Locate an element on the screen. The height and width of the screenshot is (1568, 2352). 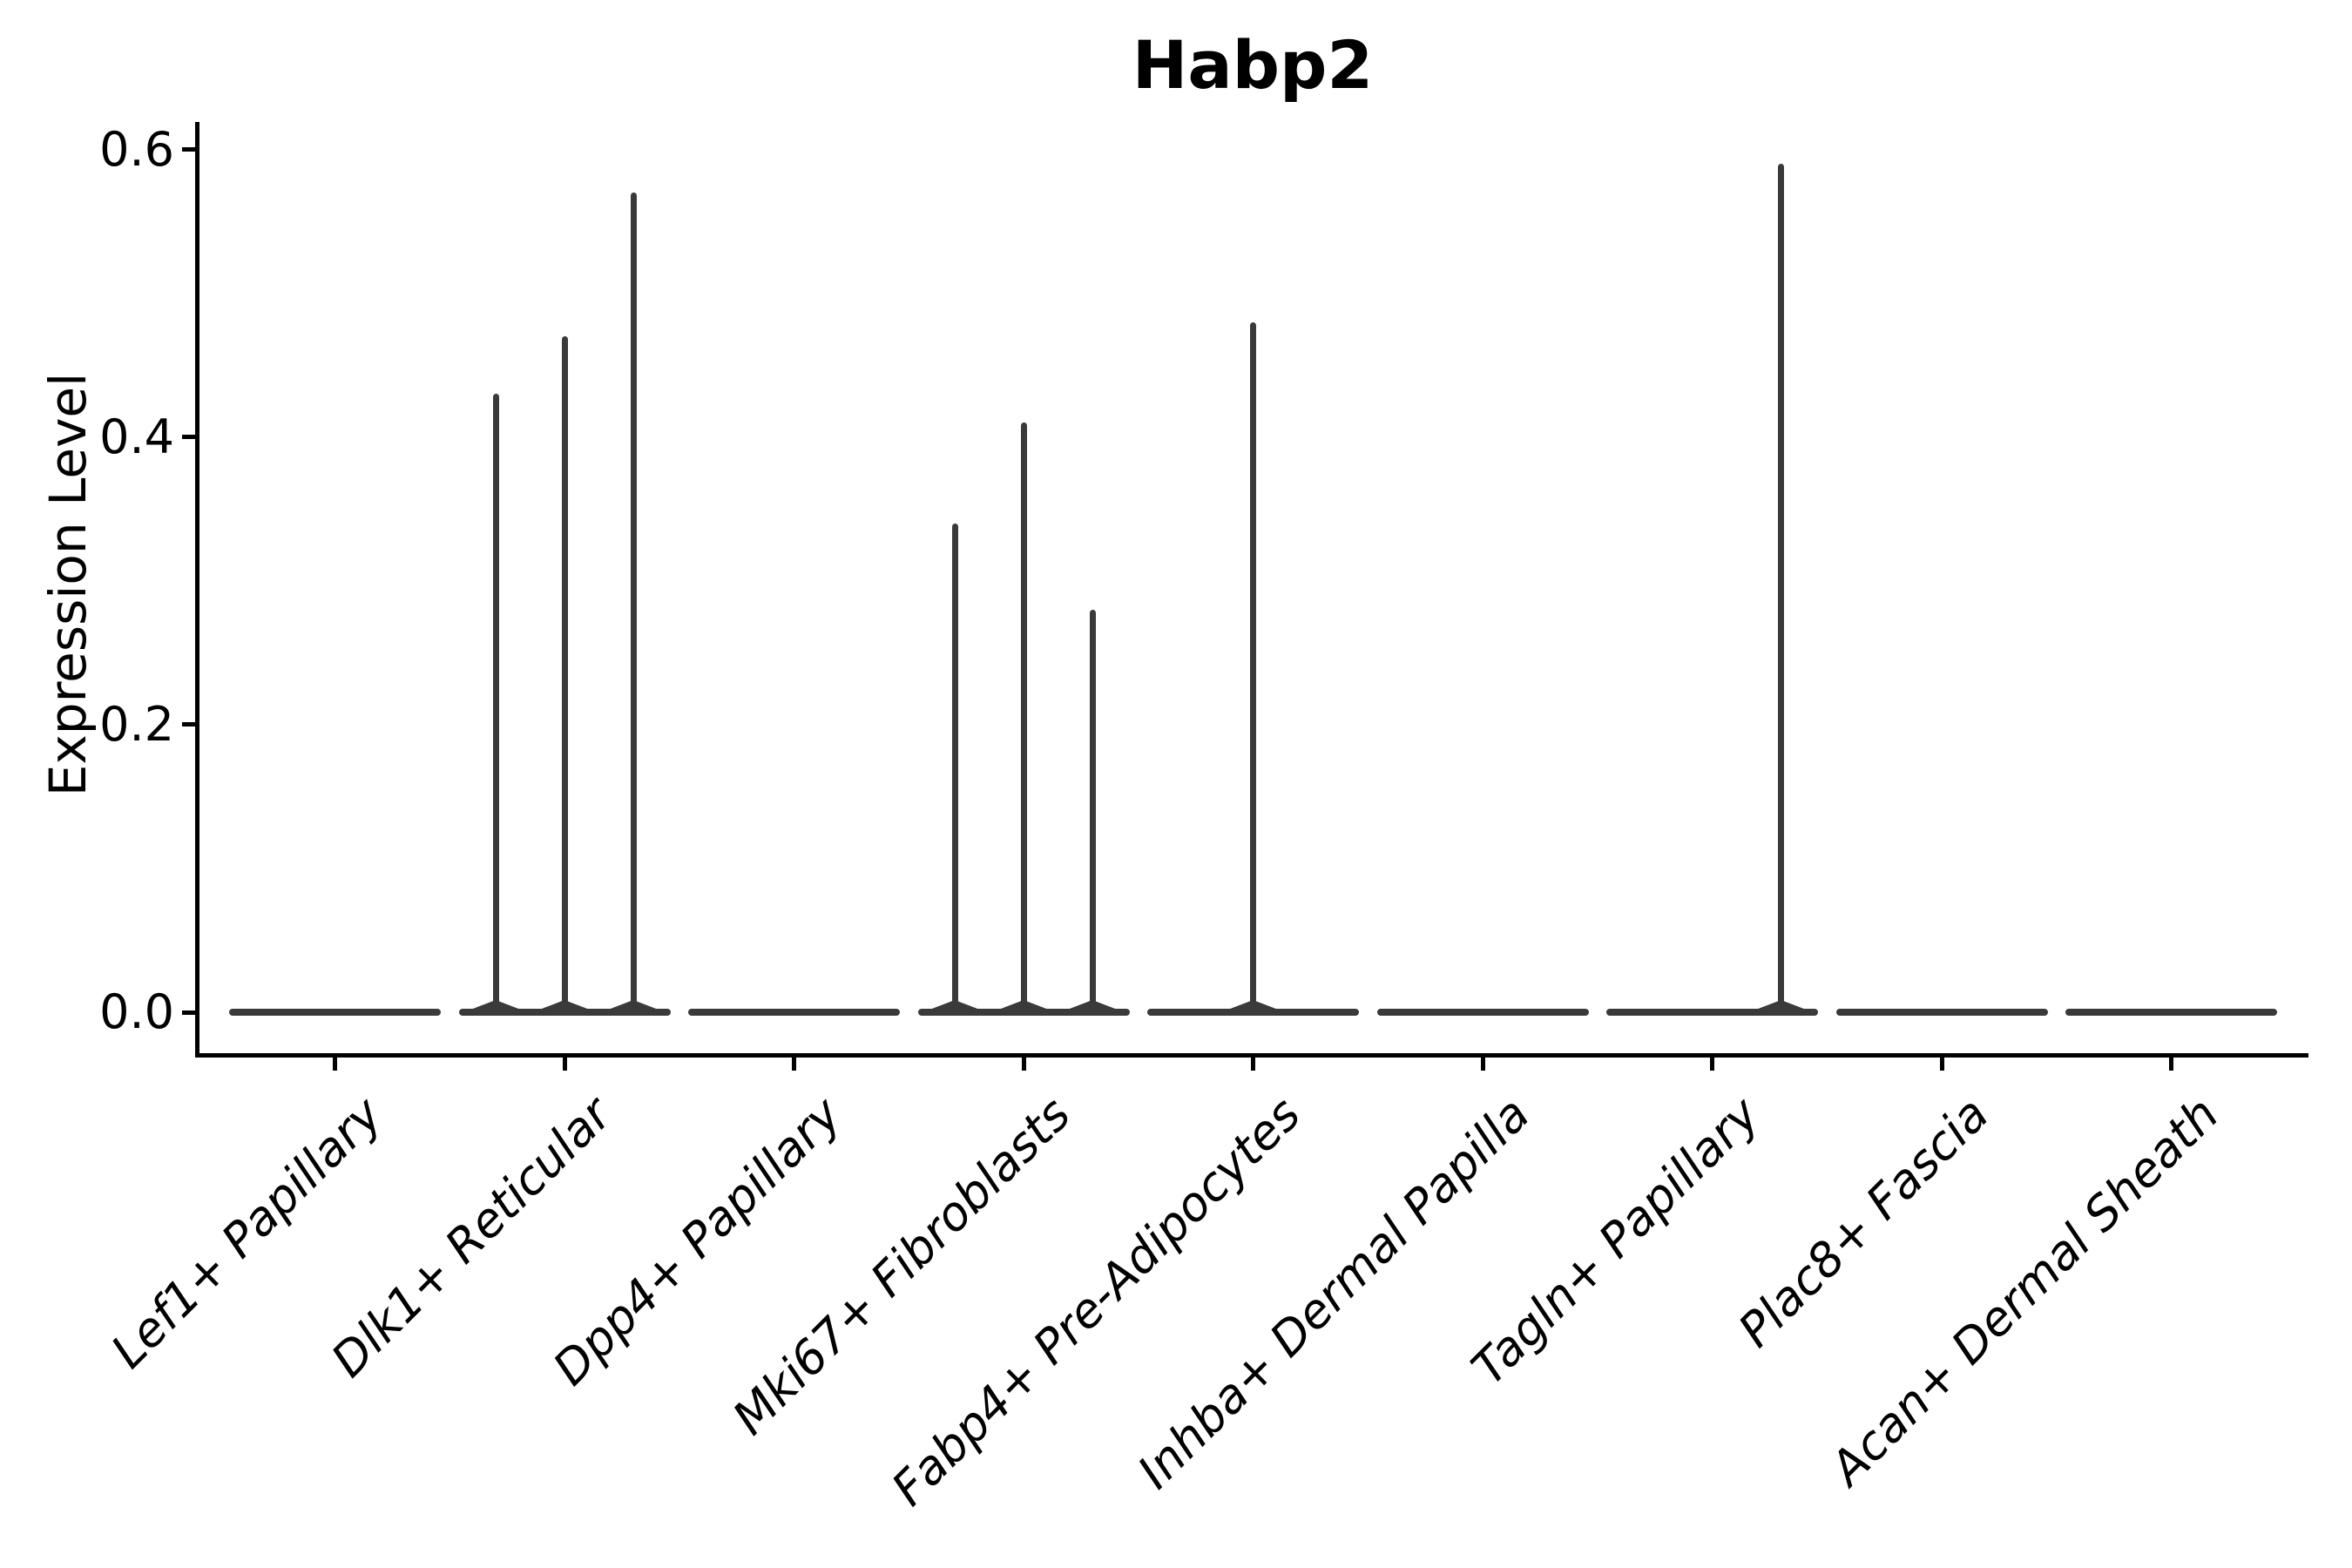
y-tick-label: 0.6 is located at coordinates (136, 149).